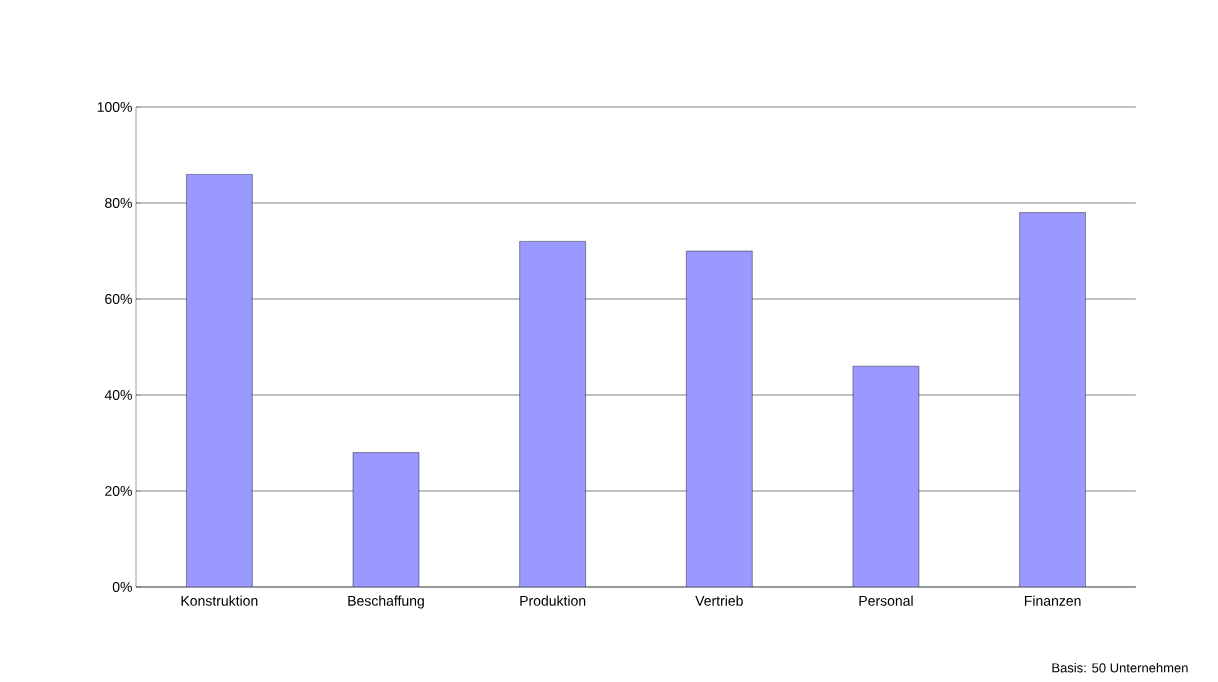 The width and height of the screenshot is (1218, 682). Describe the element at coordinates (219, 600) in the screenshot. I see `x-tick-label: Konstruktion` at that location.